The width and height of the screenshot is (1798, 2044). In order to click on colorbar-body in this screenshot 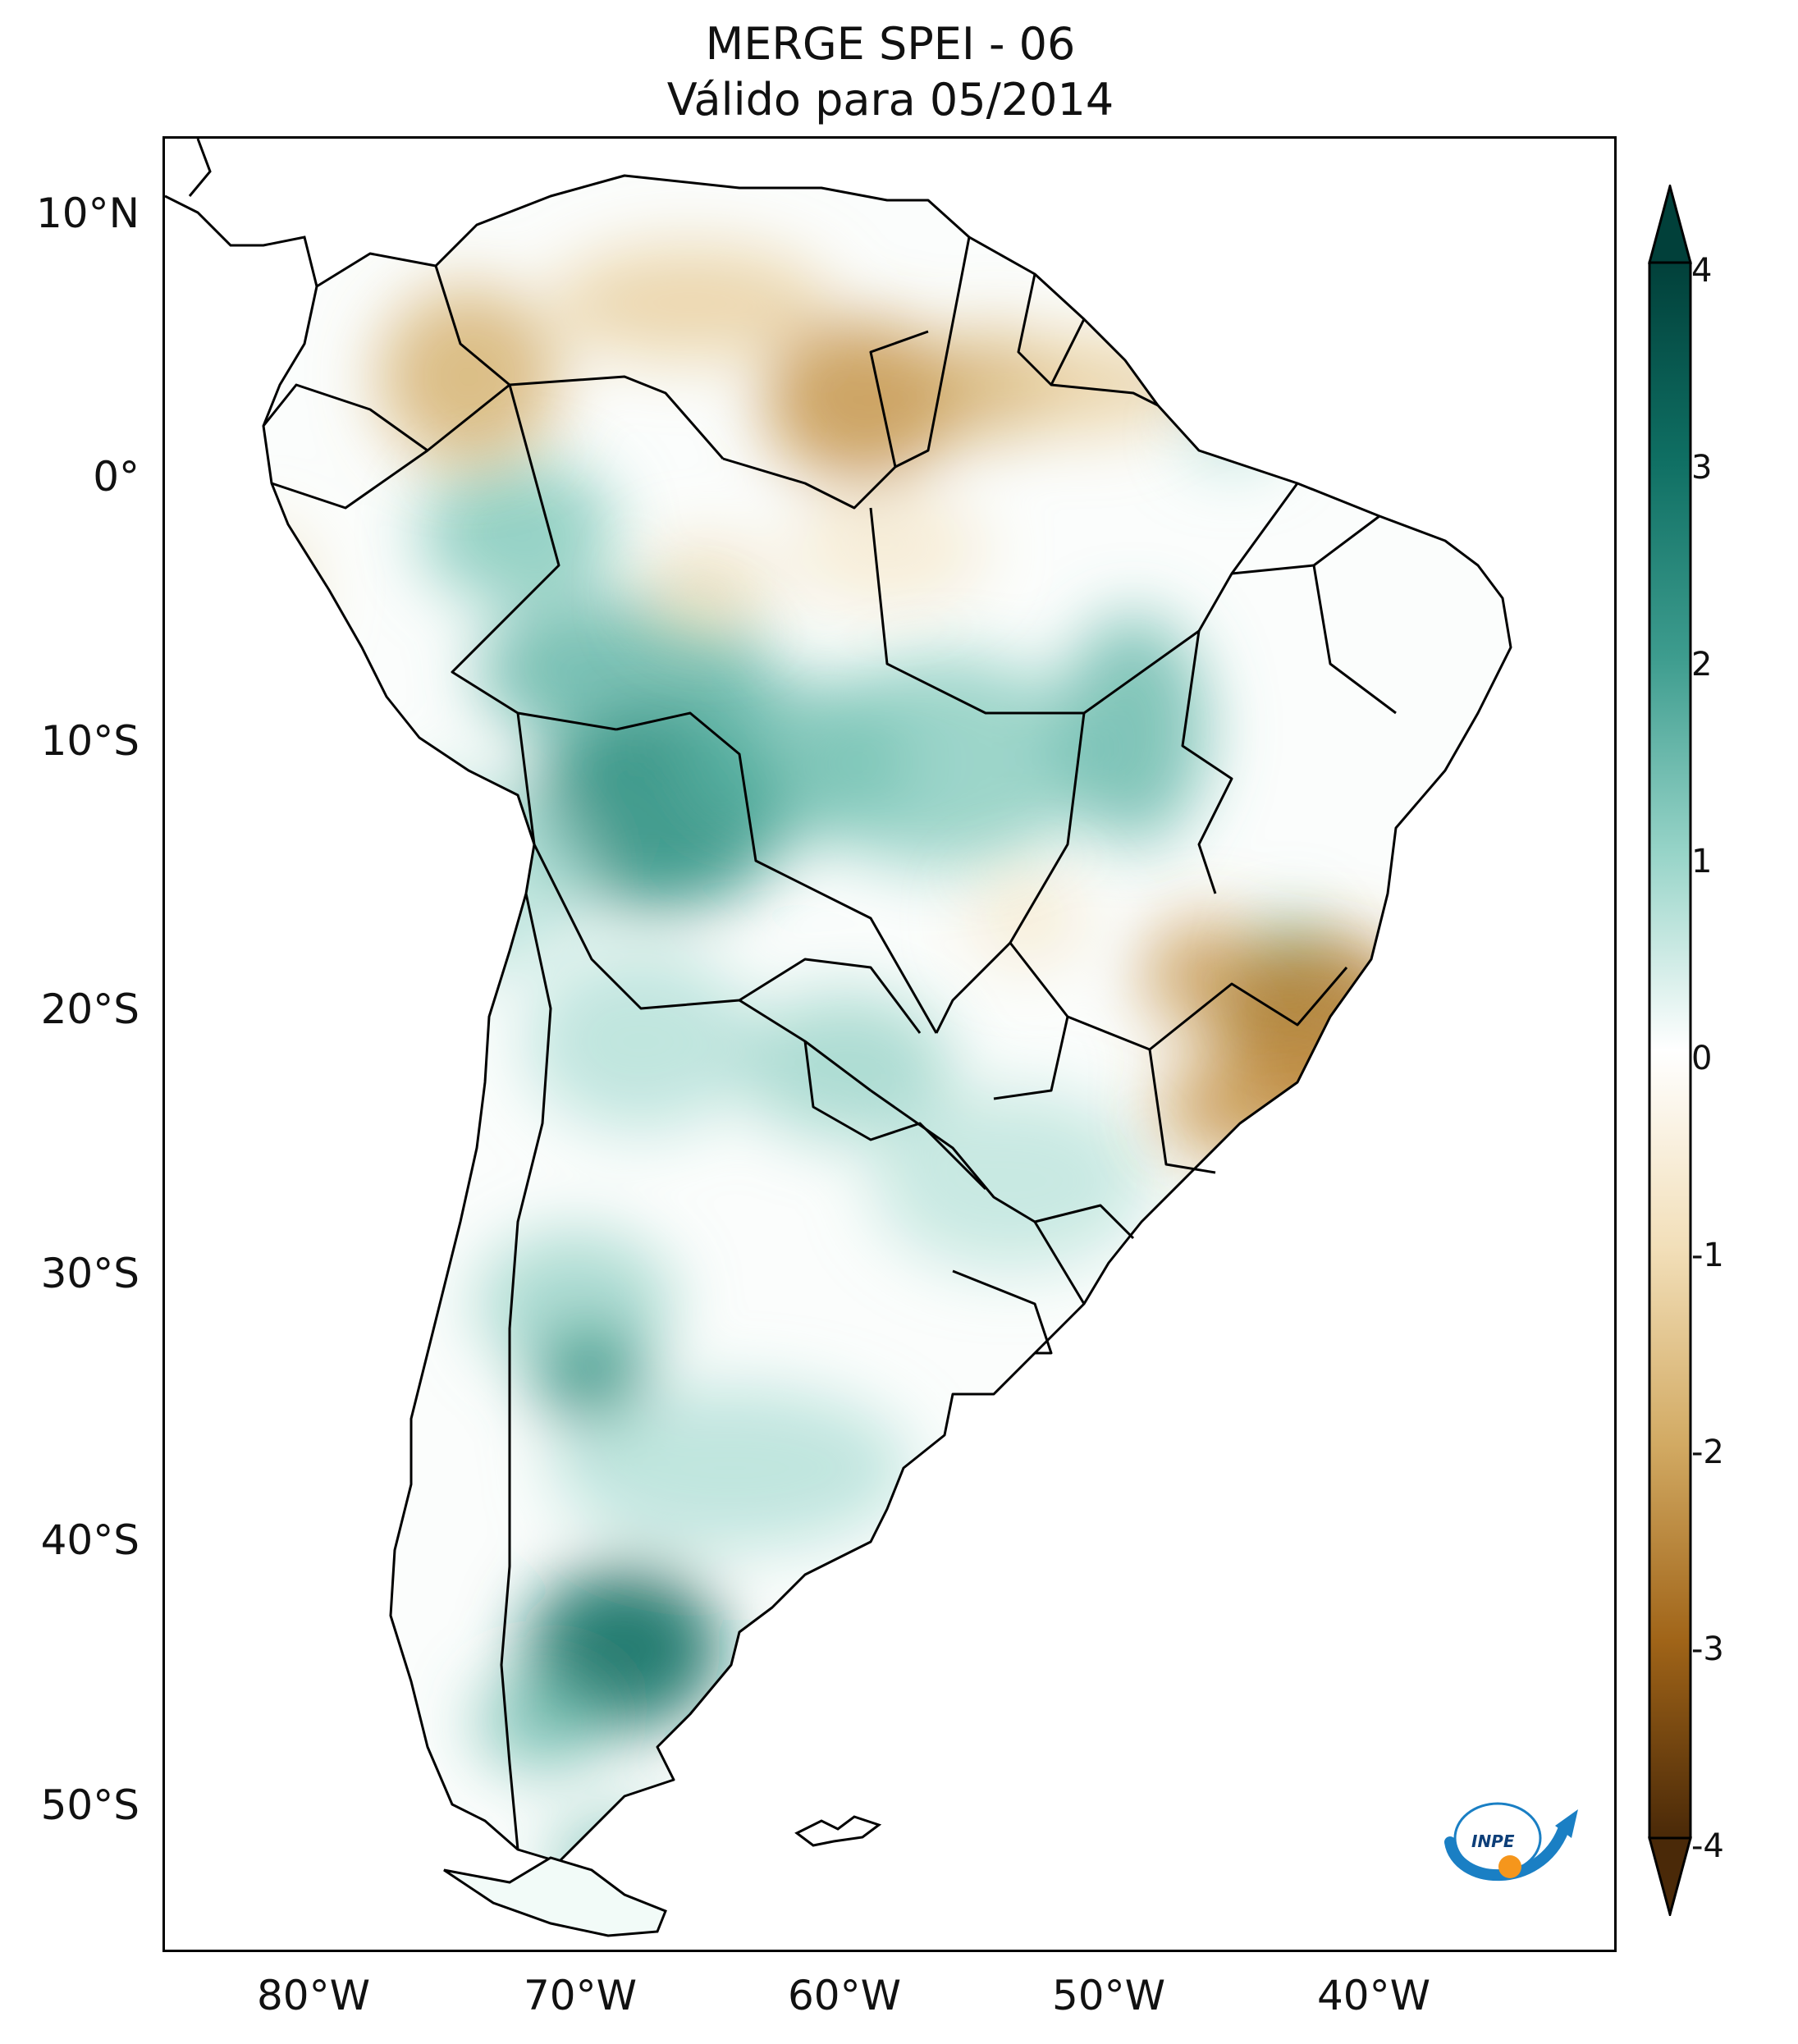, I will do `click(1670, 1050)`.